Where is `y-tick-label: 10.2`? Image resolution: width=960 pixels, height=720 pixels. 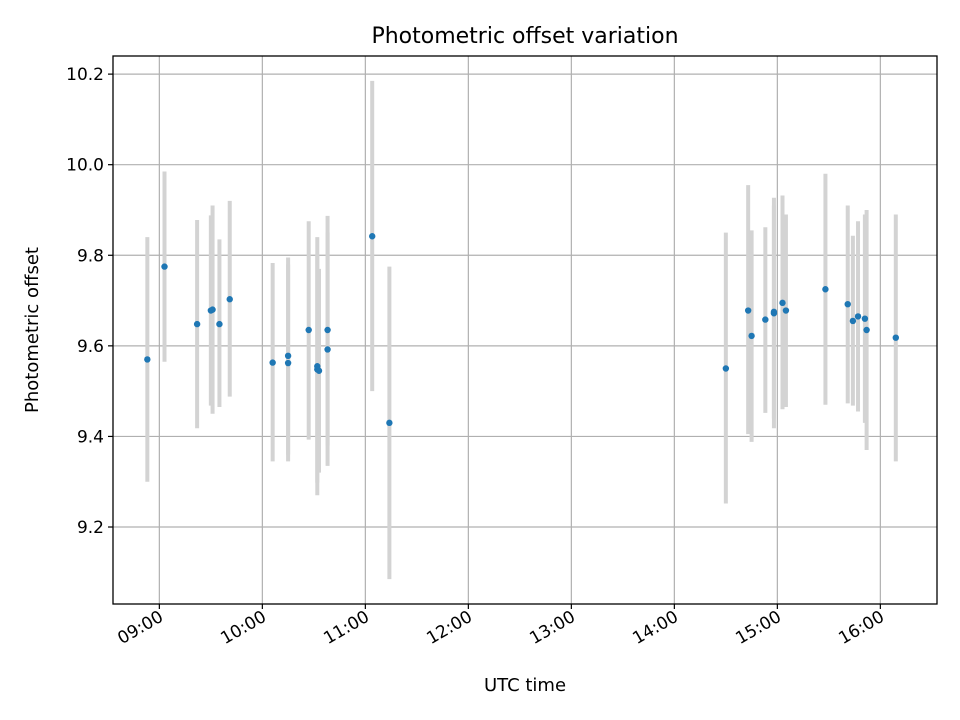
y-tick-label: 10.2 is located at coordinates (85, 75).